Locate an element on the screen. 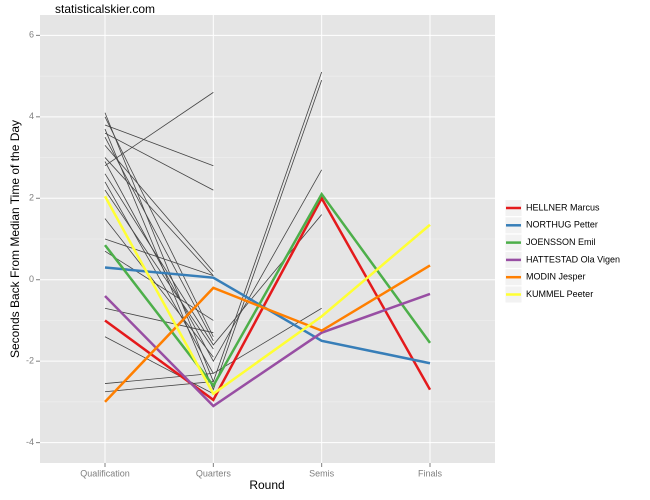 Image resolution: width=650 pixels, height=500 pixels. x-tick-label: Semis is located at coordinates (322, 473).